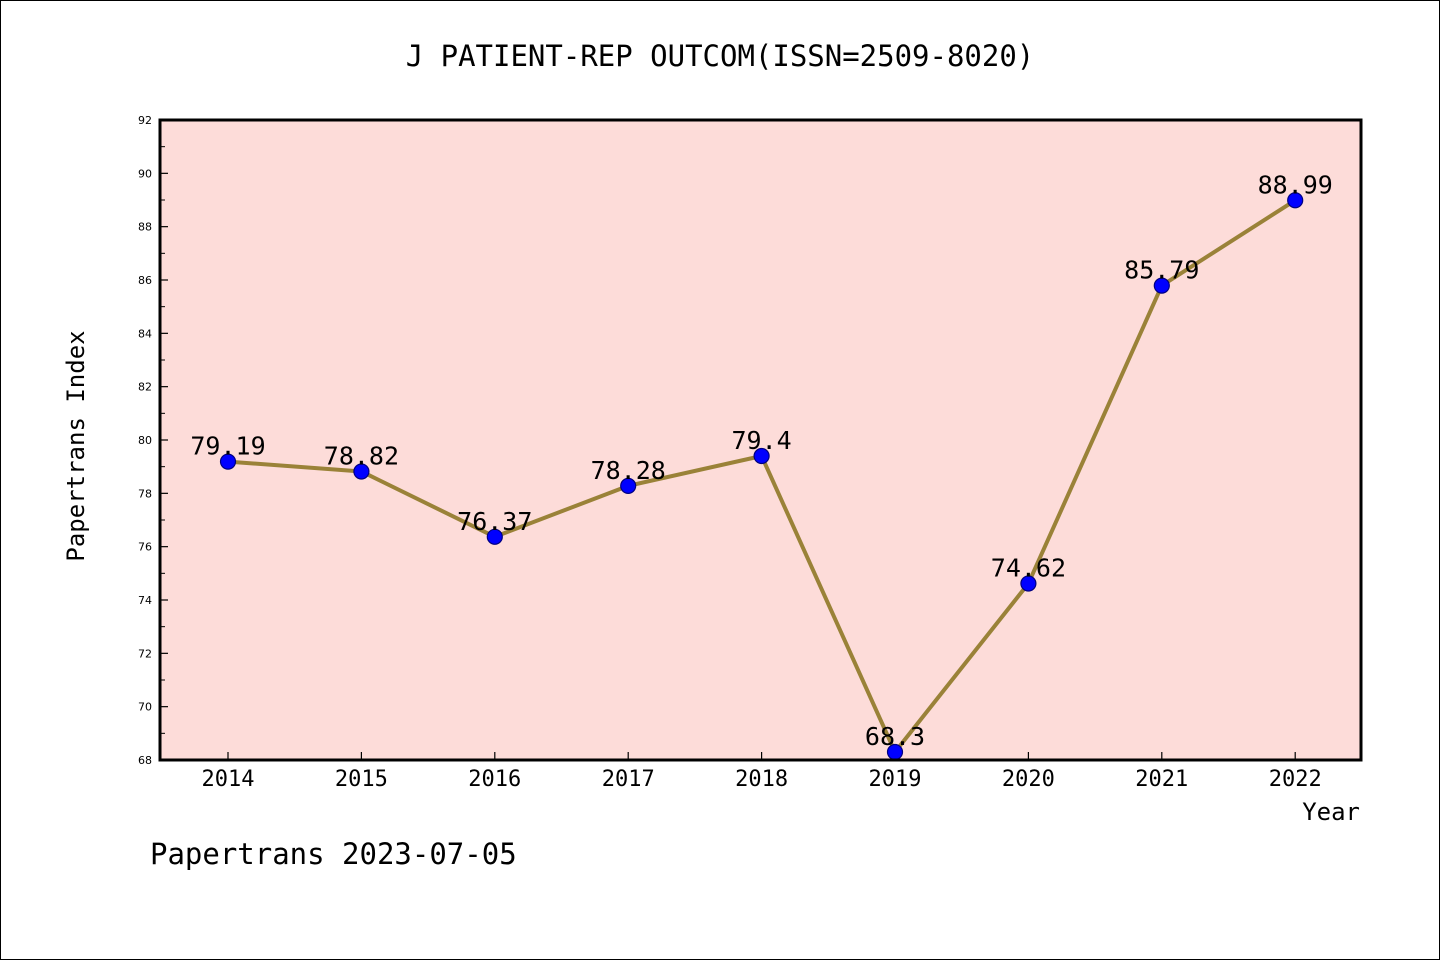 The image size is (1440, 960). What do you see at coordinates (628, 779) in the screenshot?
I see `x-tick-label: 2017` at bounding box center [628, 779].